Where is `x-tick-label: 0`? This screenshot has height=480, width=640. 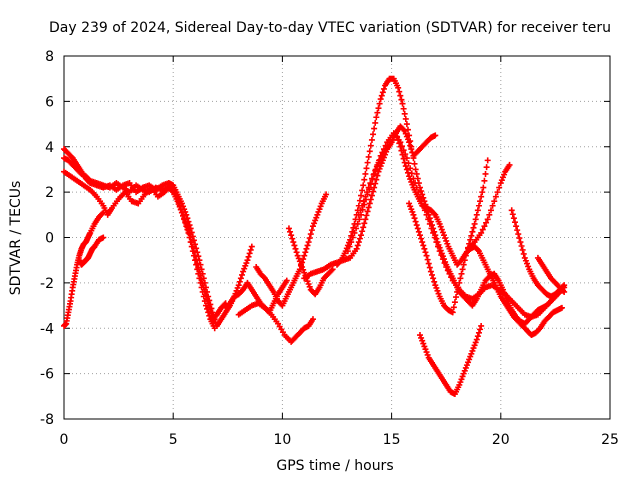
x-tick-label: 0 is located at coordinates (64, 440).